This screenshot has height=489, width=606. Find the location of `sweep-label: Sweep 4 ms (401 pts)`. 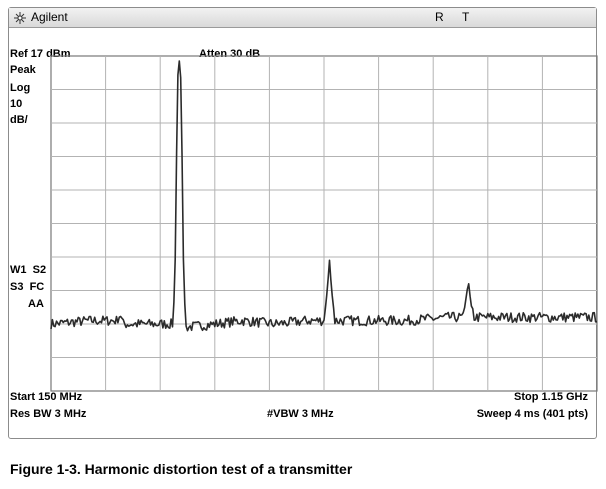

sweep-label: Sweep 4 ms (401 pts) is located at coordinates (532, 414).